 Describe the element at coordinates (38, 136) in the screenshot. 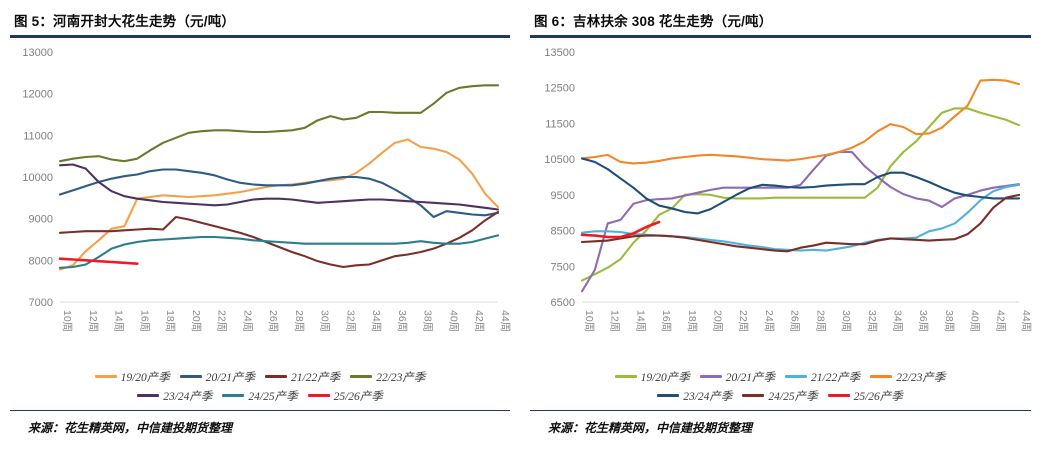

I see `y-axis-tick-label: 11000` at that location.